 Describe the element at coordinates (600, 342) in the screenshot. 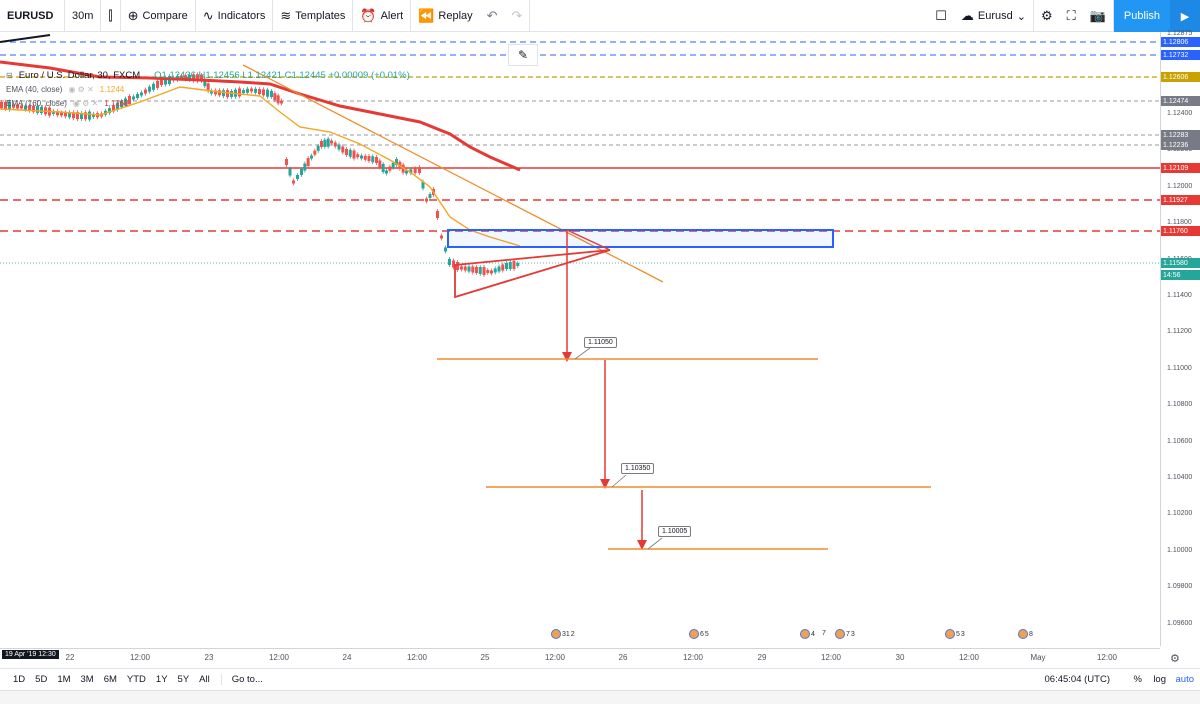

I see `target-label-1: 1.11050` at that location.